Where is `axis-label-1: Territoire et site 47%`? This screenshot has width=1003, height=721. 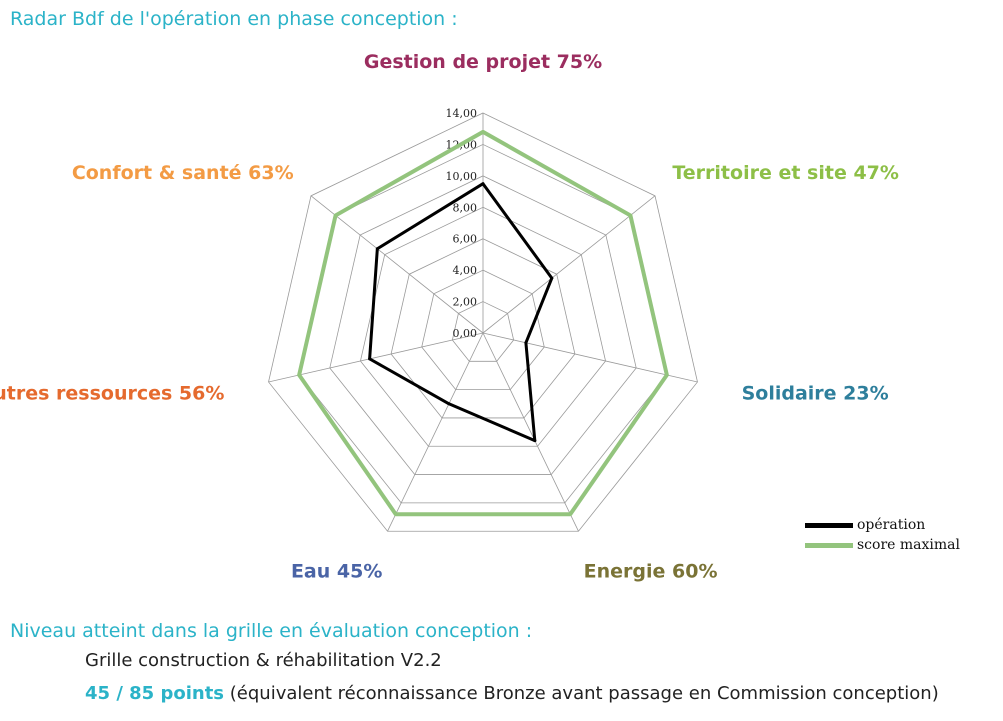 axis-label-1: Territoire et site 47% is located at coordinates (785, 173).